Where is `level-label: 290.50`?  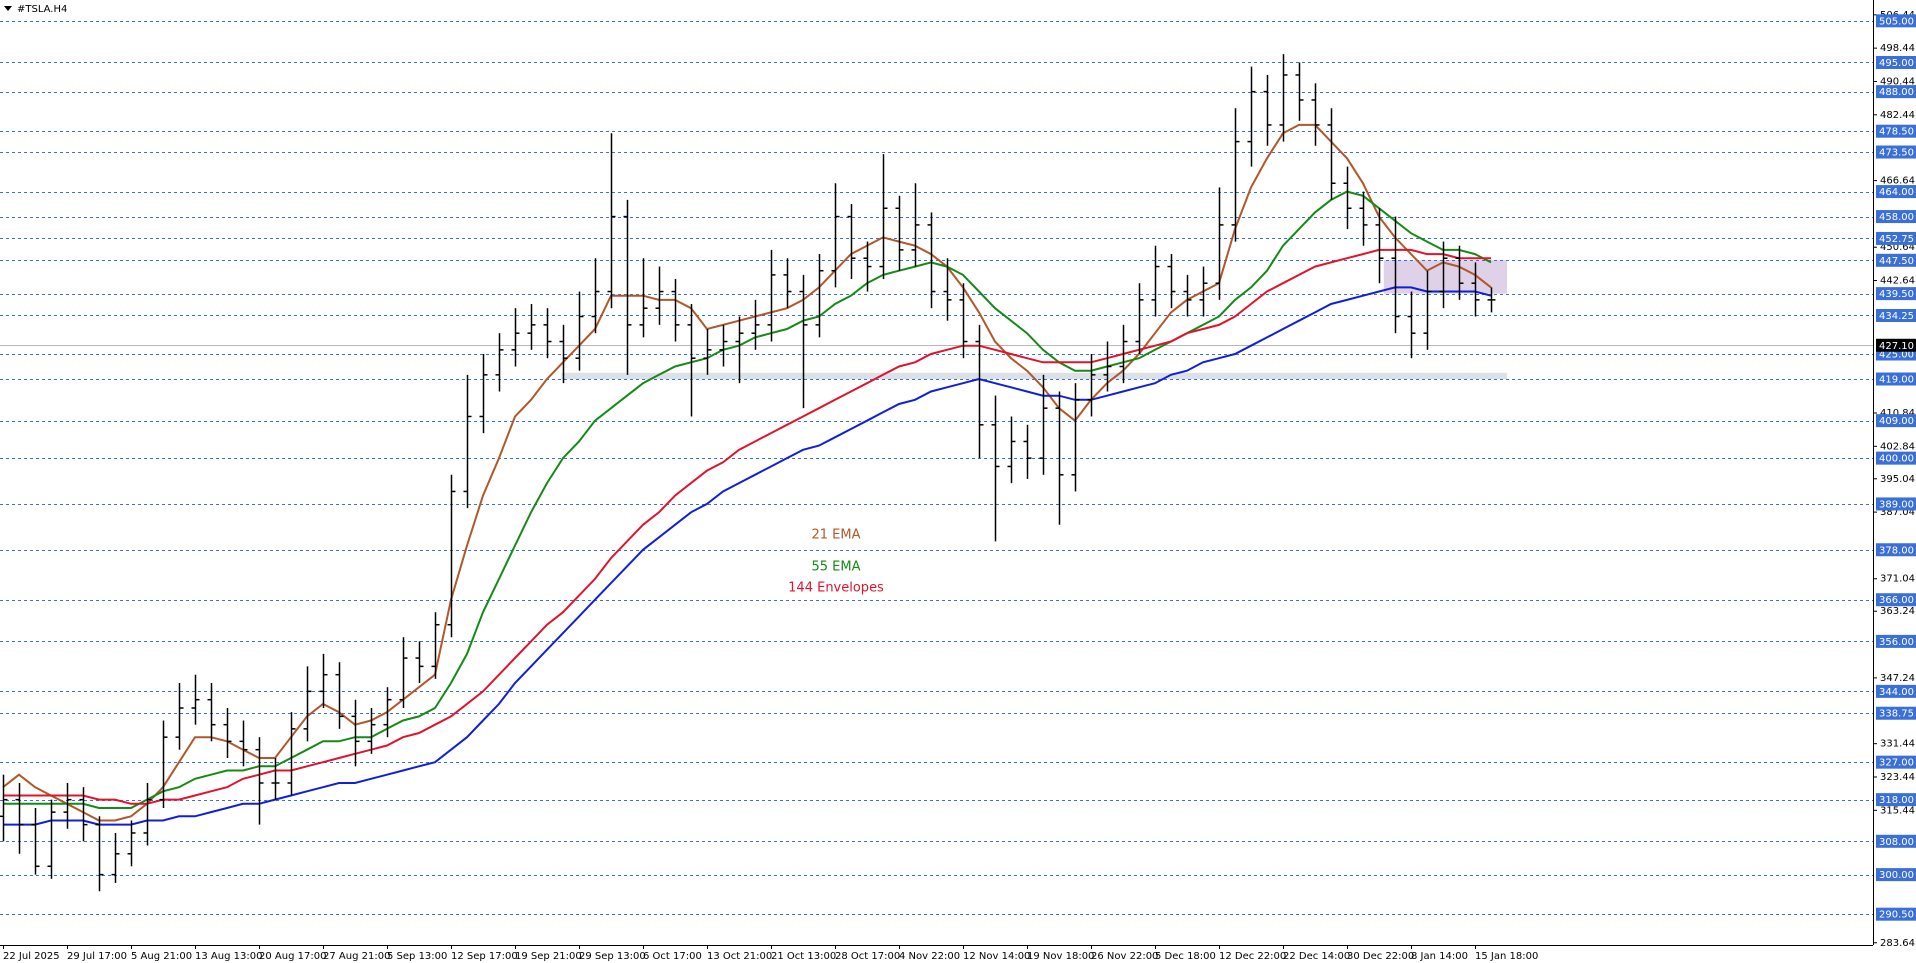 level-label: 290.50 is located at coordinates (1896, 915).